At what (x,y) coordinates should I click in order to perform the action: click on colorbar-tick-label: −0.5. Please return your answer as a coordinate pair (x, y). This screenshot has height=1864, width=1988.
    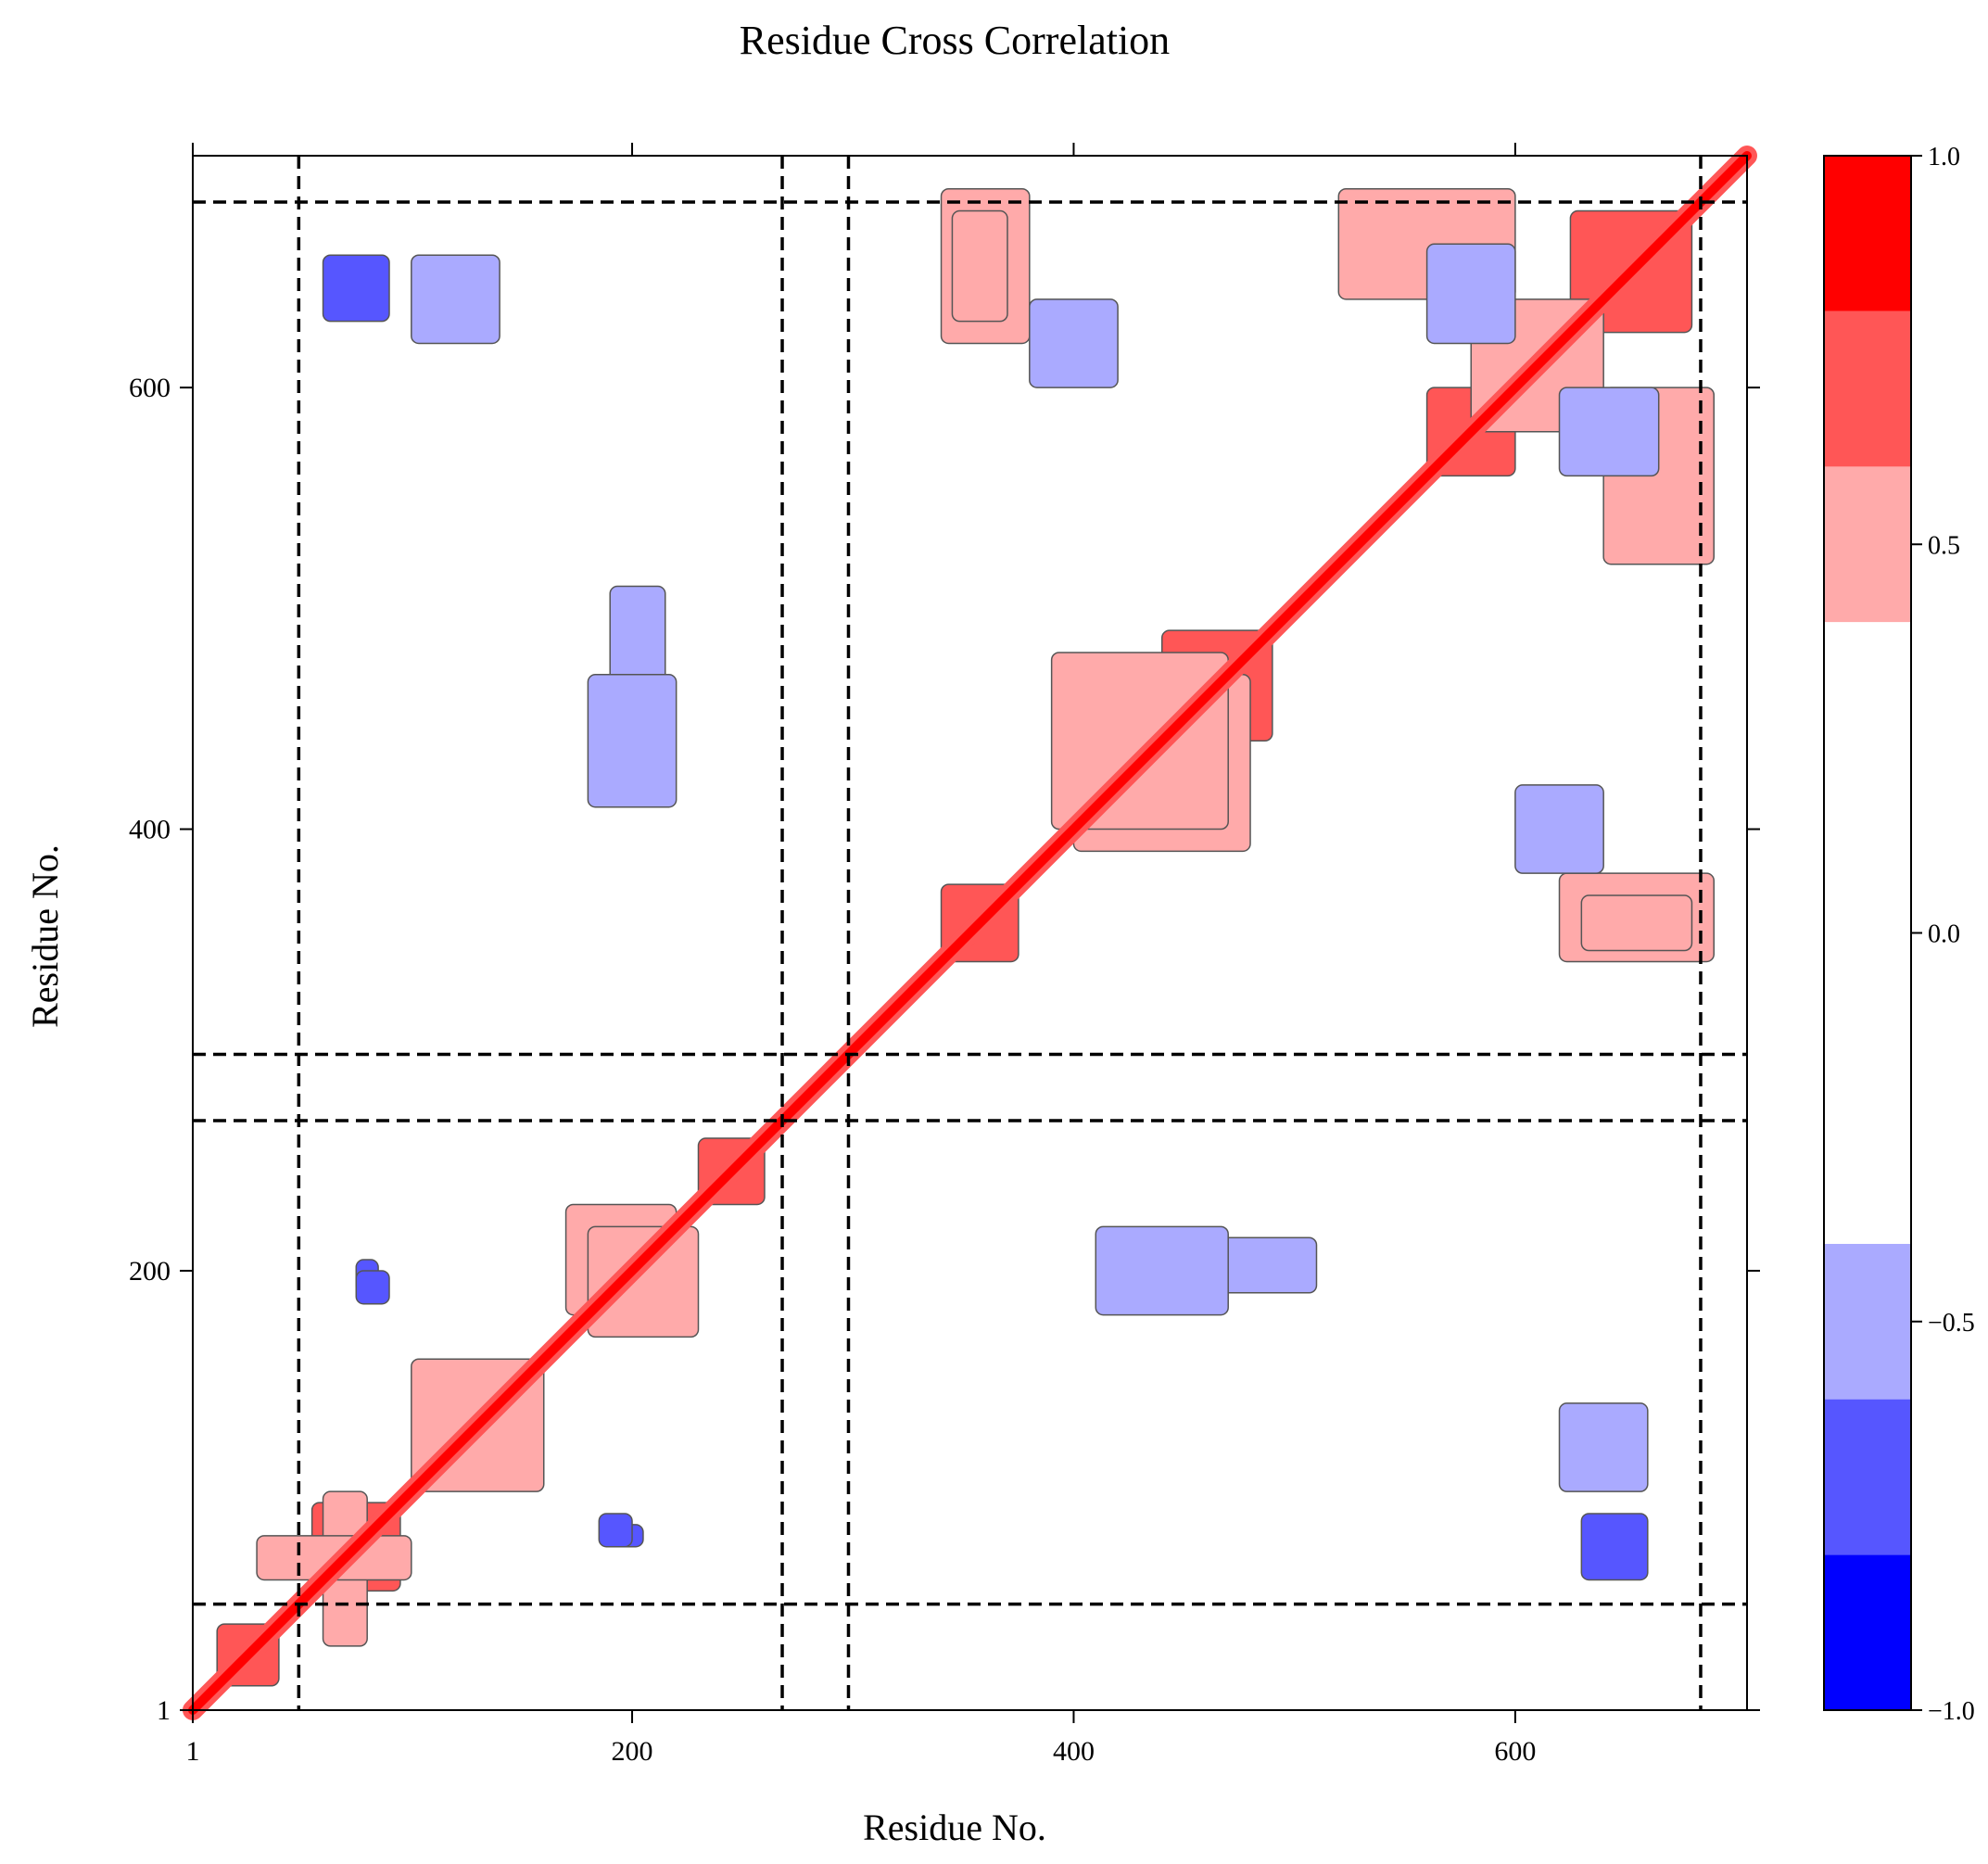
    Looking at the image, I should click on (1951, 1323).